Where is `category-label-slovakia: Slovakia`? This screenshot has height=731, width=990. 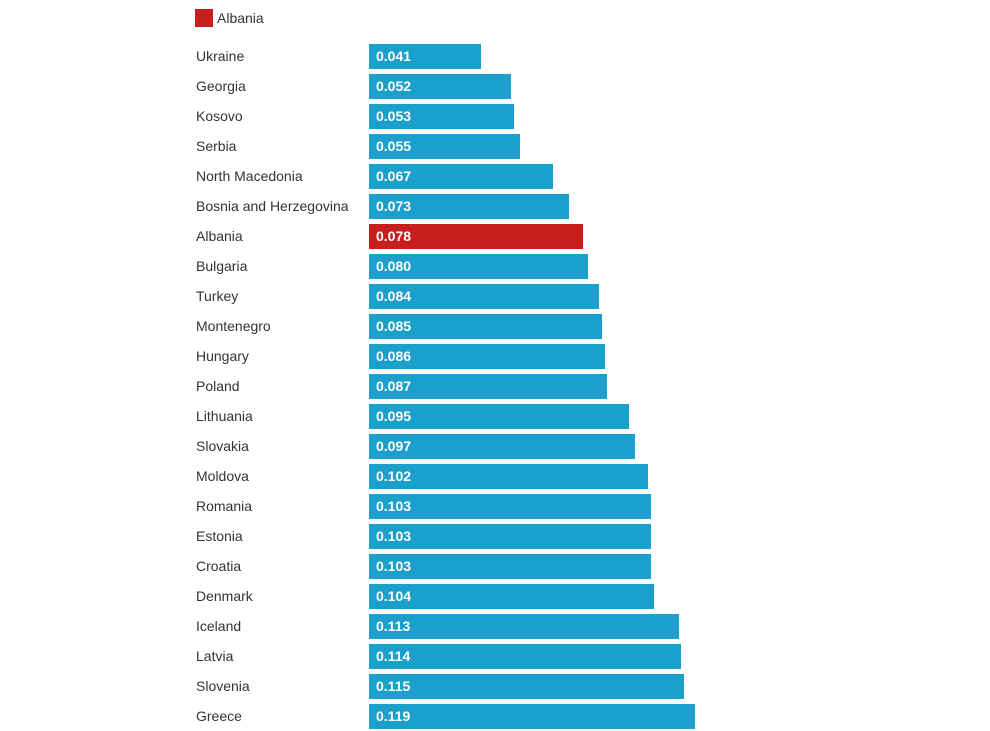
category-label-slovakia: Slovakia is located at coordinates (222, 446).